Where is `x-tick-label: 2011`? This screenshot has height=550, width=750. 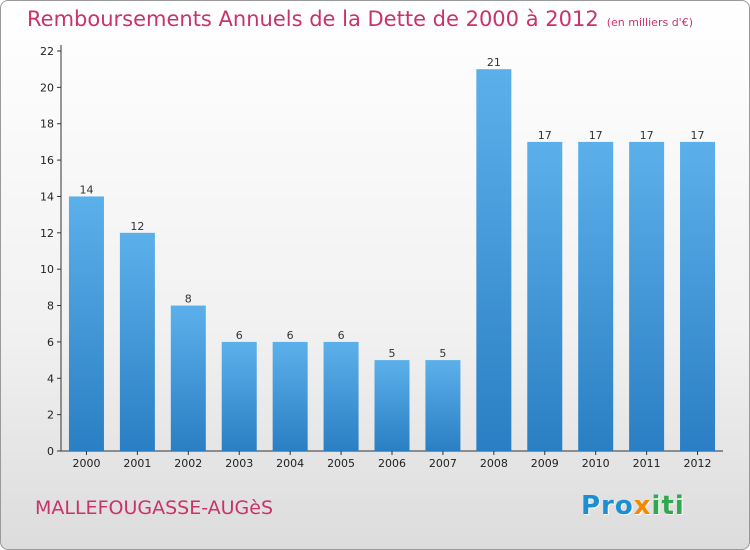
x-tick-label: 2011 is located at coordinates (647, 463).